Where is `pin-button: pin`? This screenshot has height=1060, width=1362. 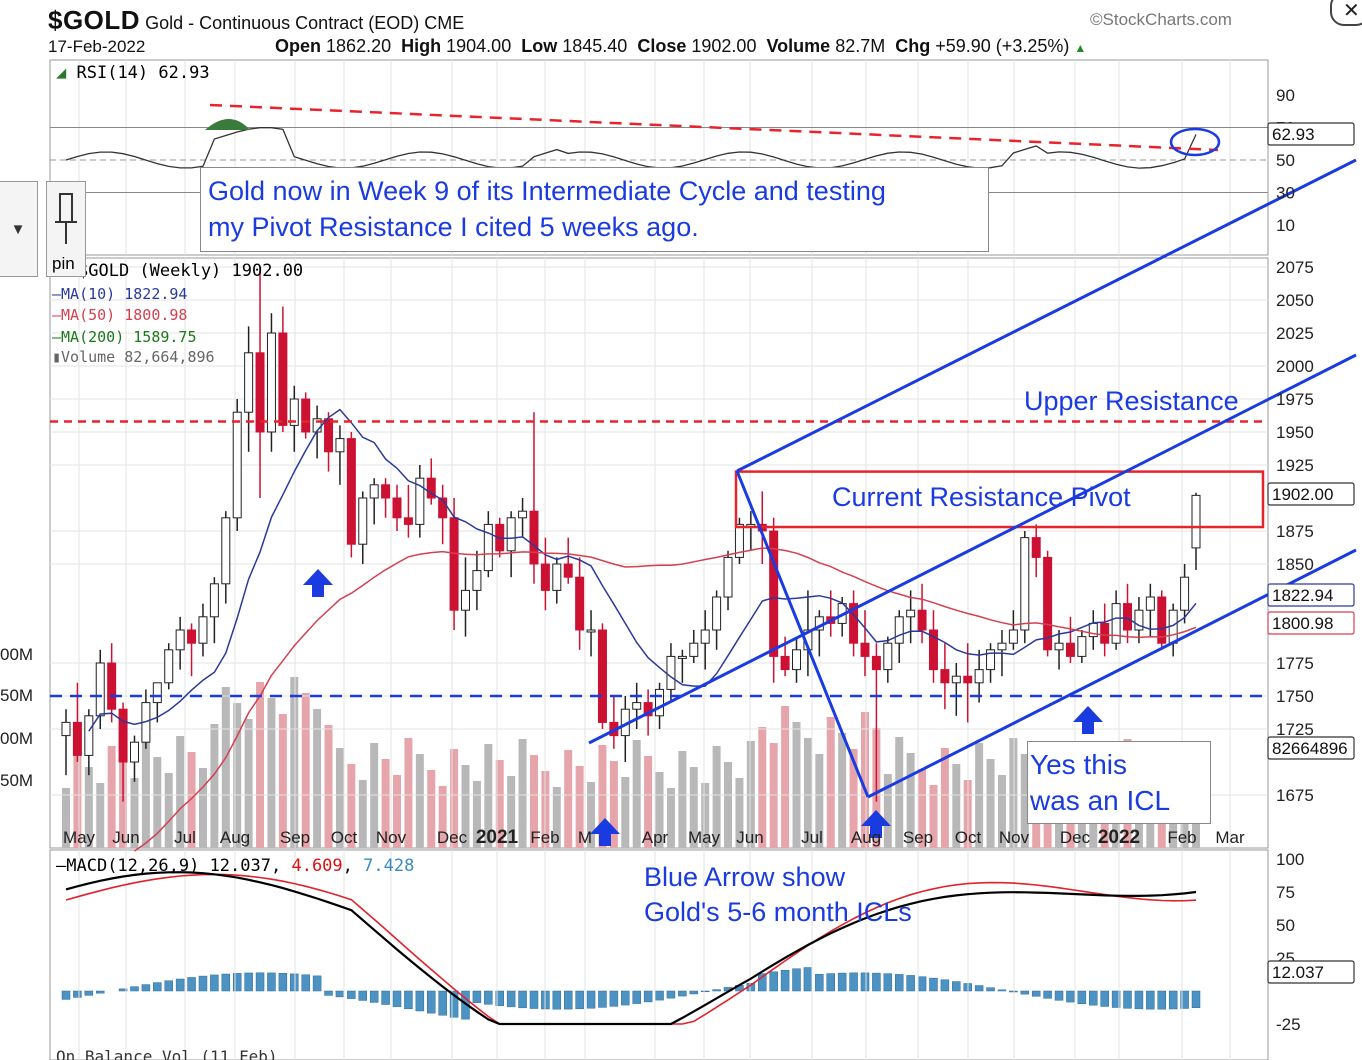 pin-button: pin is located at coordinates (66, 229).